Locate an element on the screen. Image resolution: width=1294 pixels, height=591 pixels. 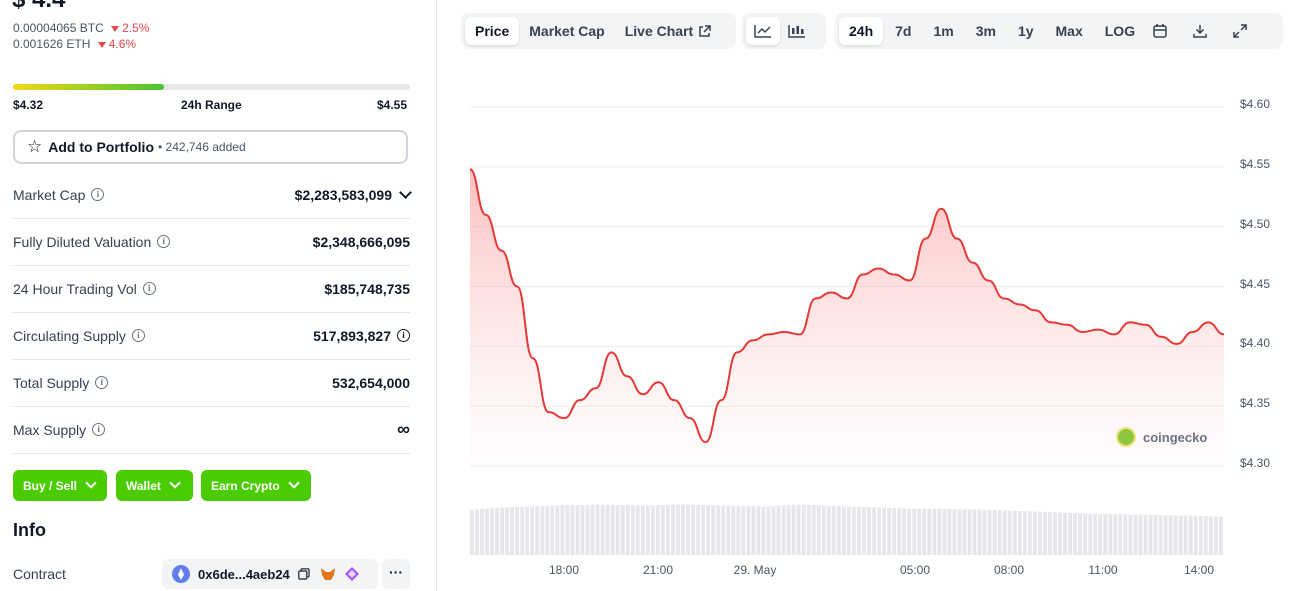
add-to-portfolio-button: ☆ Add to Portfolio • 242,746 added is located at coordinates (210, 147).